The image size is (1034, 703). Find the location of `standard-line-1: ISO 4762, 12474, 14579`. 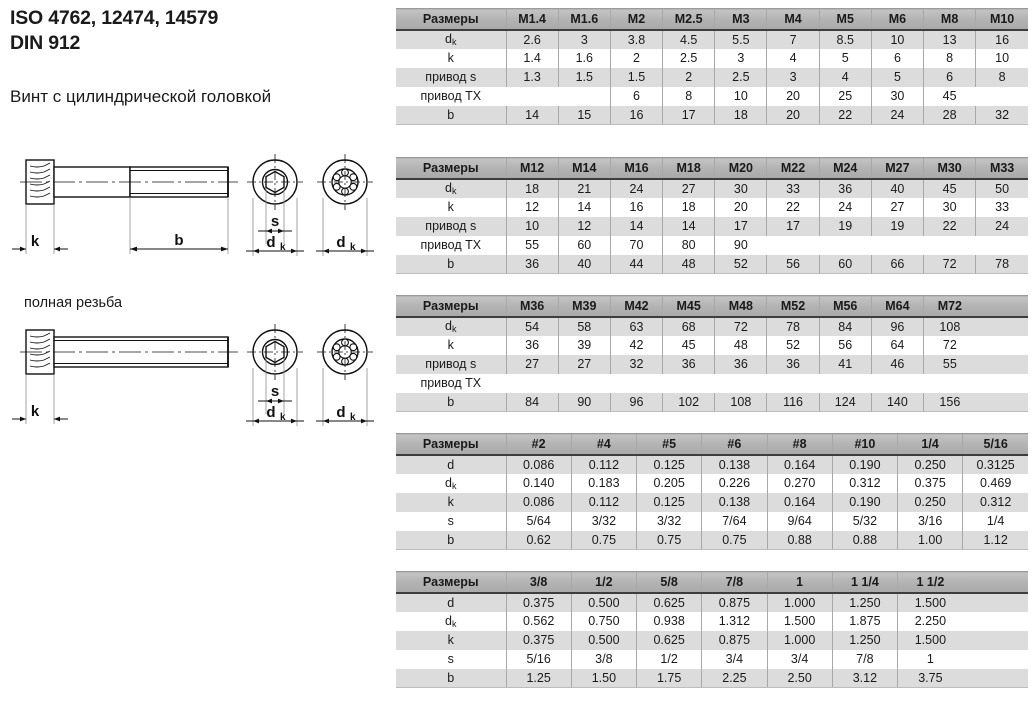

standard-line-1: ISO 4762, 12474, 14579 is located at coordinates (114, 18).